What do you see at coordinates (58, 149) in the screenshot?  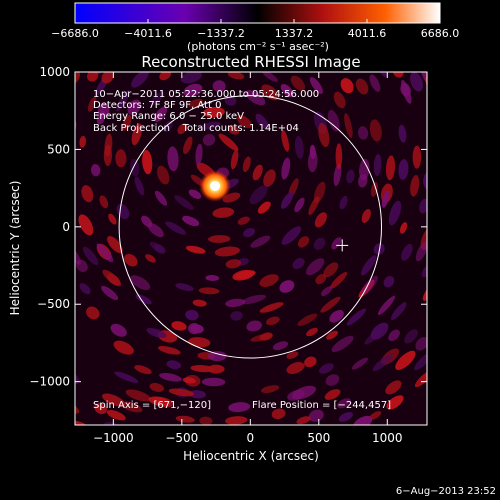 I see `y-tick-label: 500` at bounding box center [58, 149].